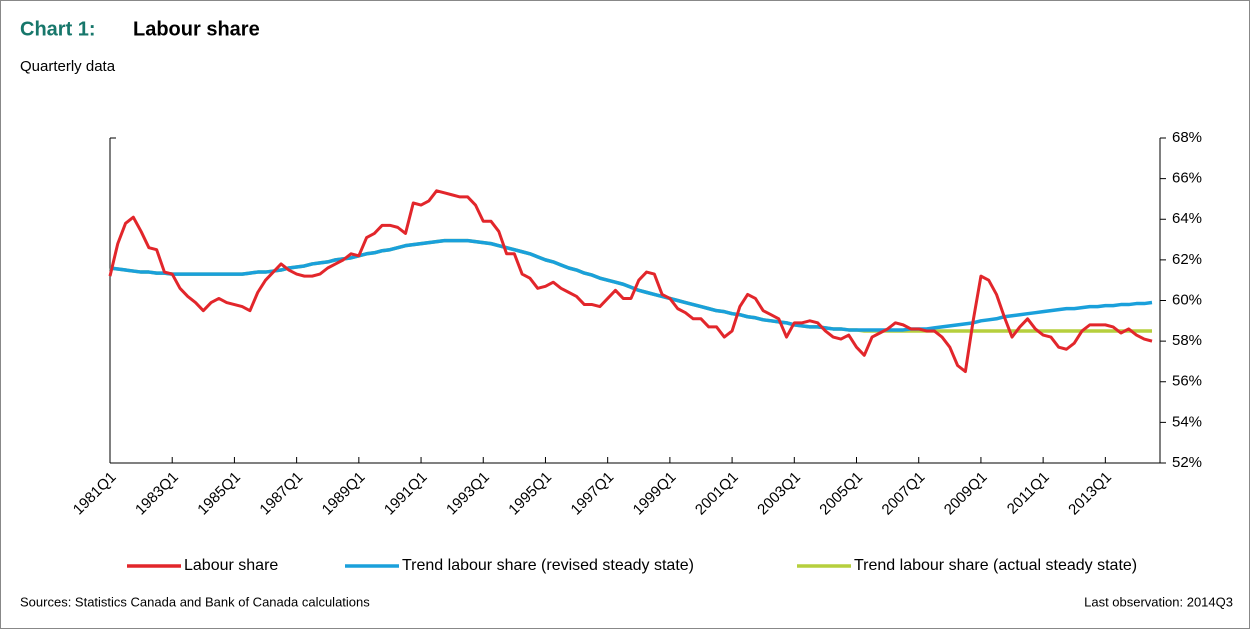  Describe the element at coordinates (1187, 259) in the screenshot. I see `y-tick-label: 62%` at that location.